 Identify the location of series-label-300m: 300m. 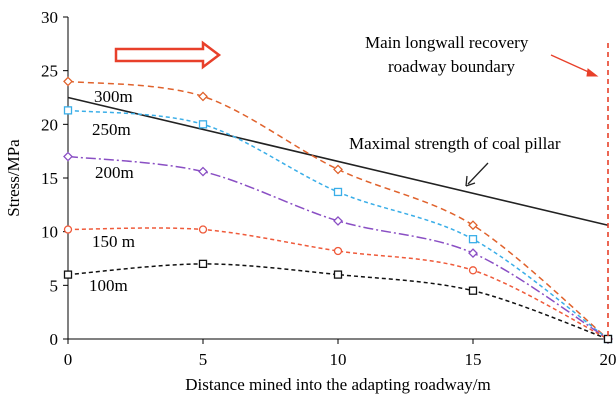
(113, 96).